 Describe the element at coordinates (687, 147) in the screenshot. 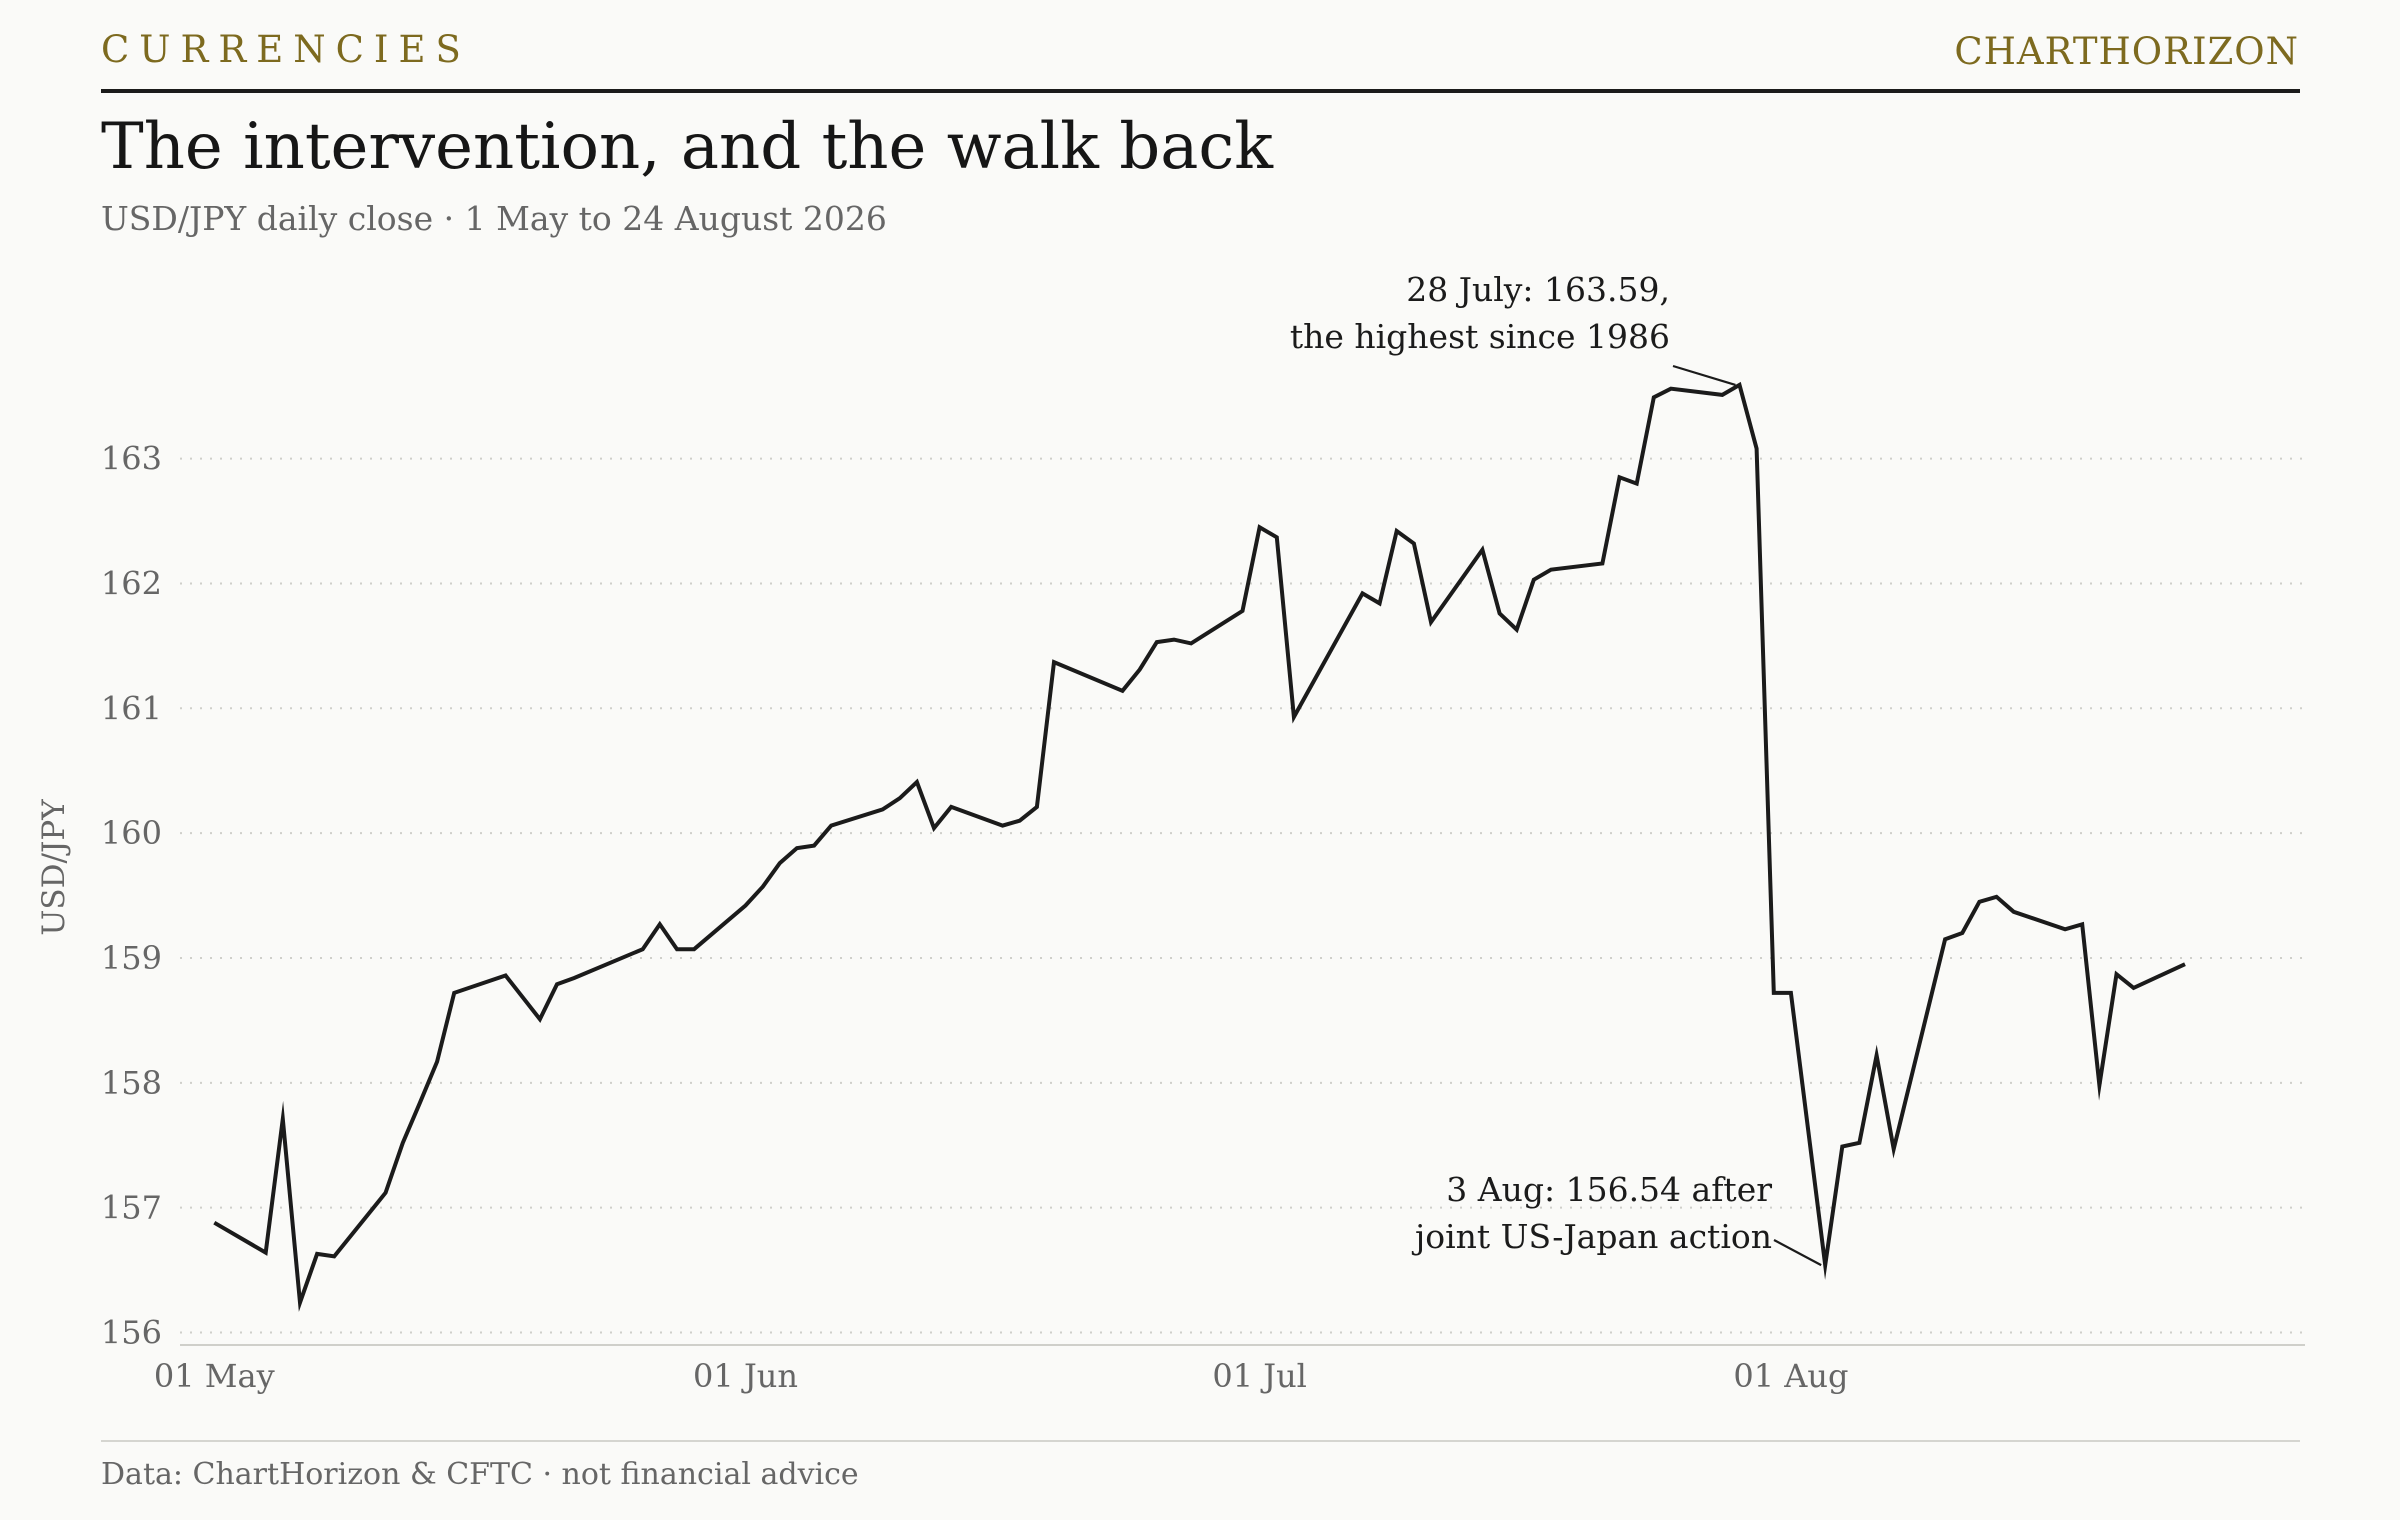

I see `chart-title: The intervention, and the walk back` at that location.